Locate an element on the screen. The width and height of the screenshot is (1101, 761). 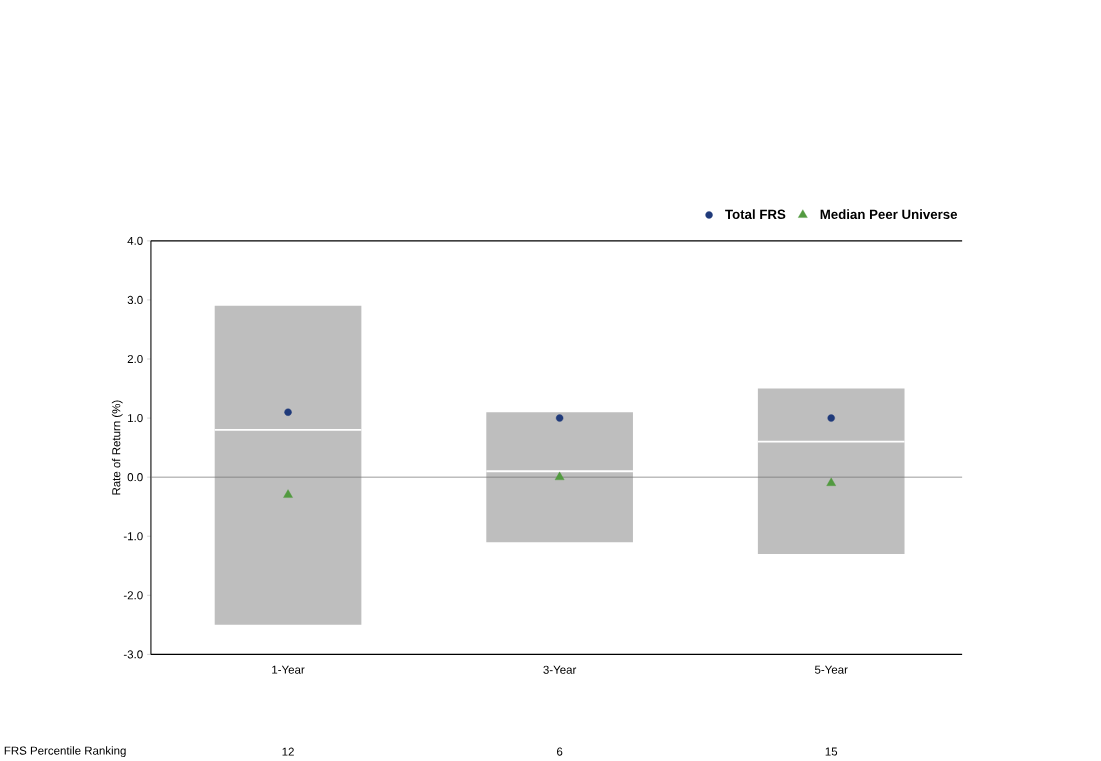
y-axis-title: Rate of Return (%) is located at coordinates (117, 447).